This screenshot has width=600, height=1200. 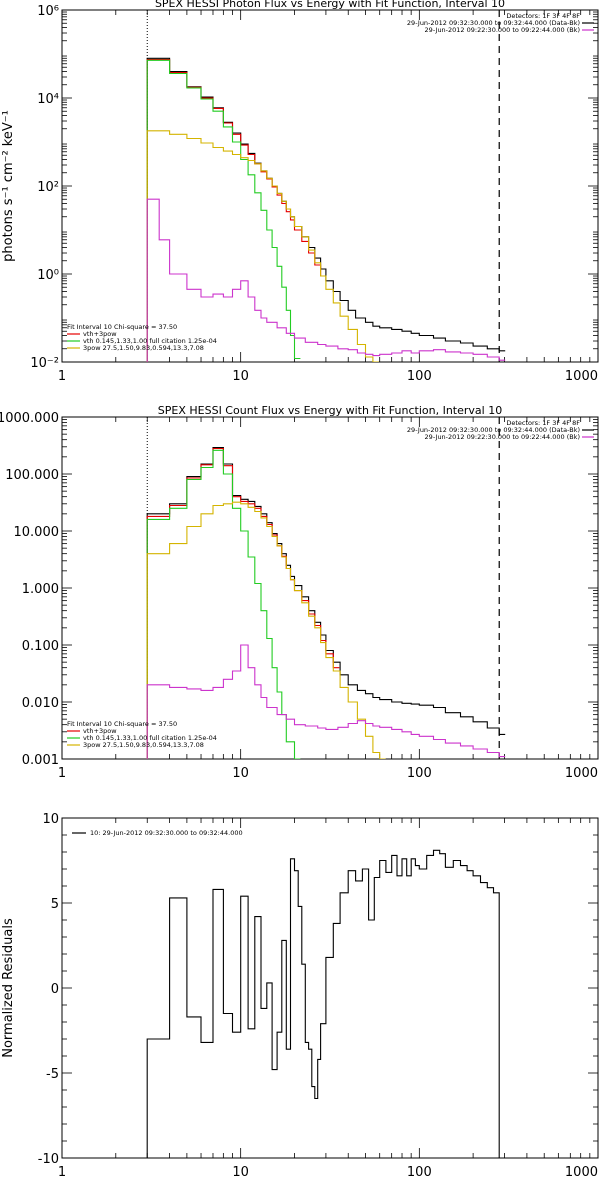 I want to click on y-tick-label: 10², so click(x=48, y=187).